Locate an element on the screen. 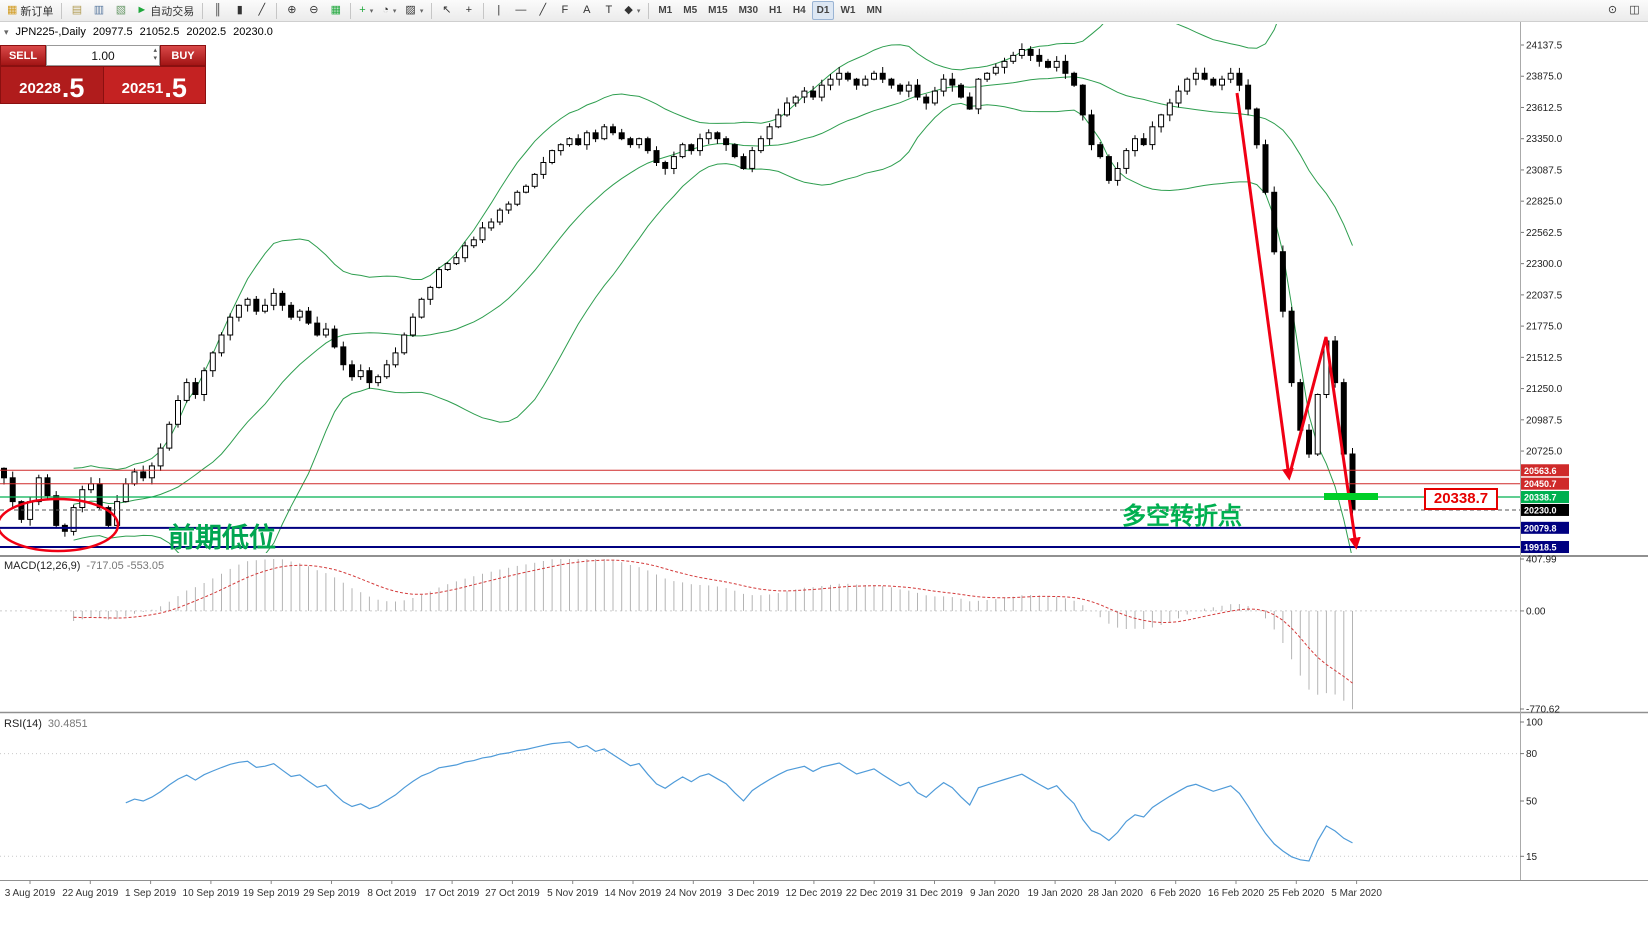 The height and width of the screenshot is (945, 1648). auto-trading-icon: ► is located at coordinates (142, 10).